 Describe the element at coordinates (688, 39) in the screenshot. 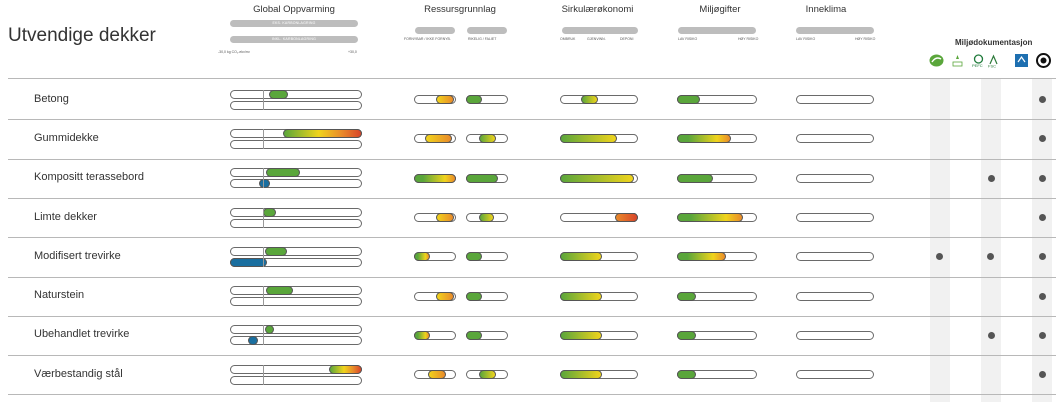

I see `miljogifter-low: LAV RISIKO` at that location.